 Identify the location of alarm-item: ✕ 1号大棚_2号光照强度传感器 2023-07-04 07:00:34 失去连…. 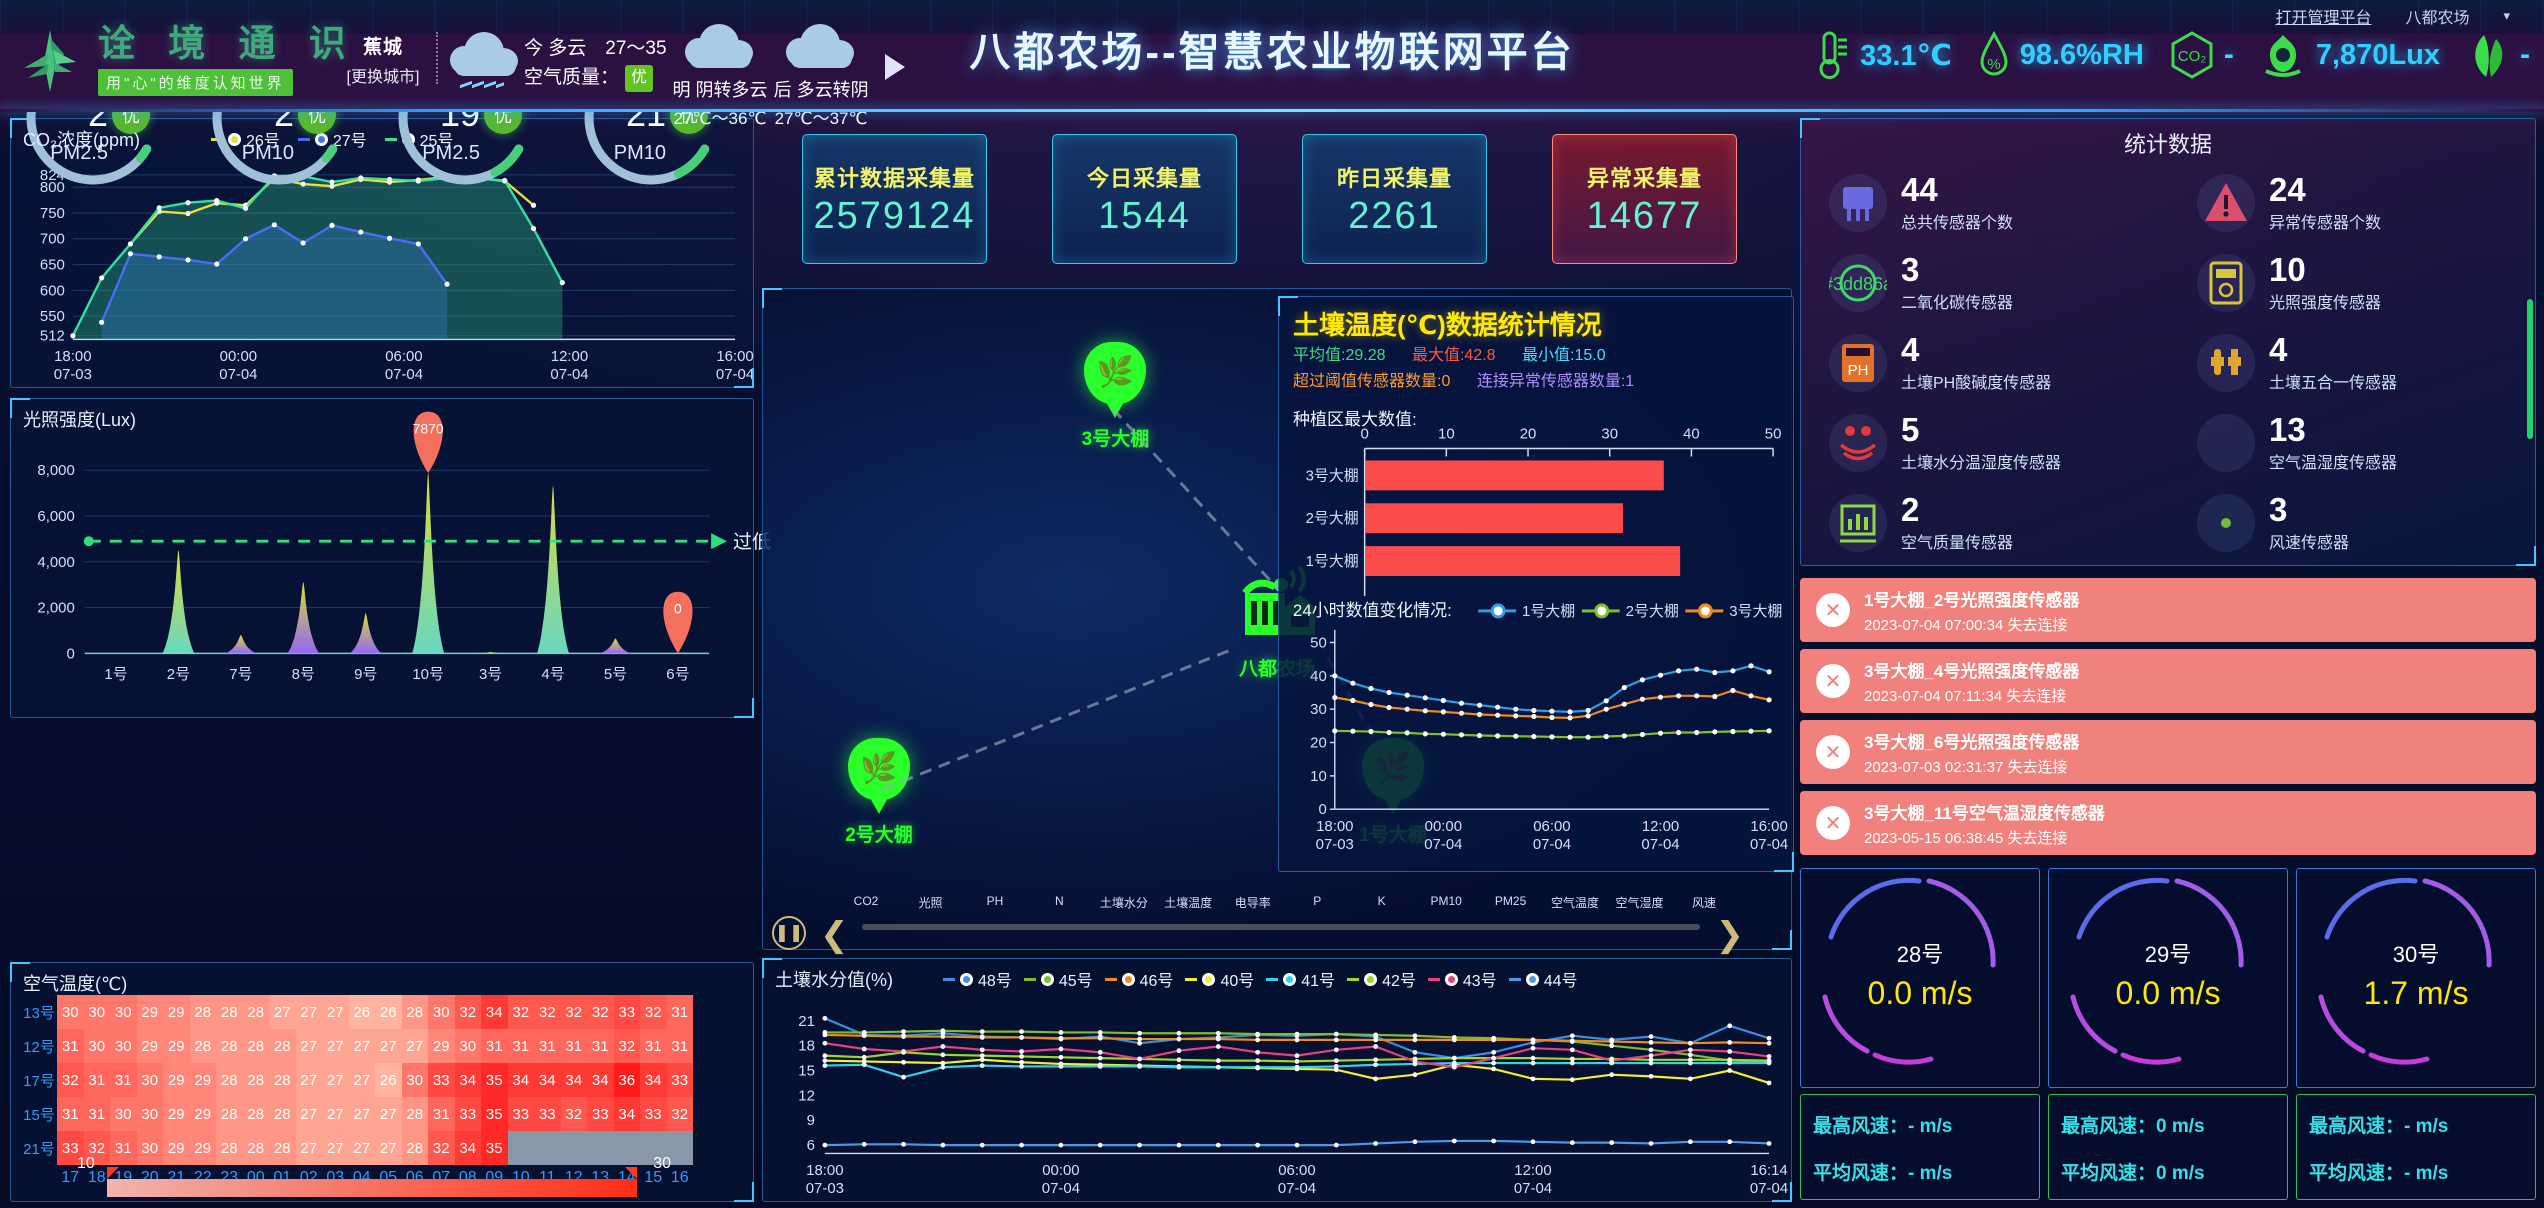
(2168, 610).